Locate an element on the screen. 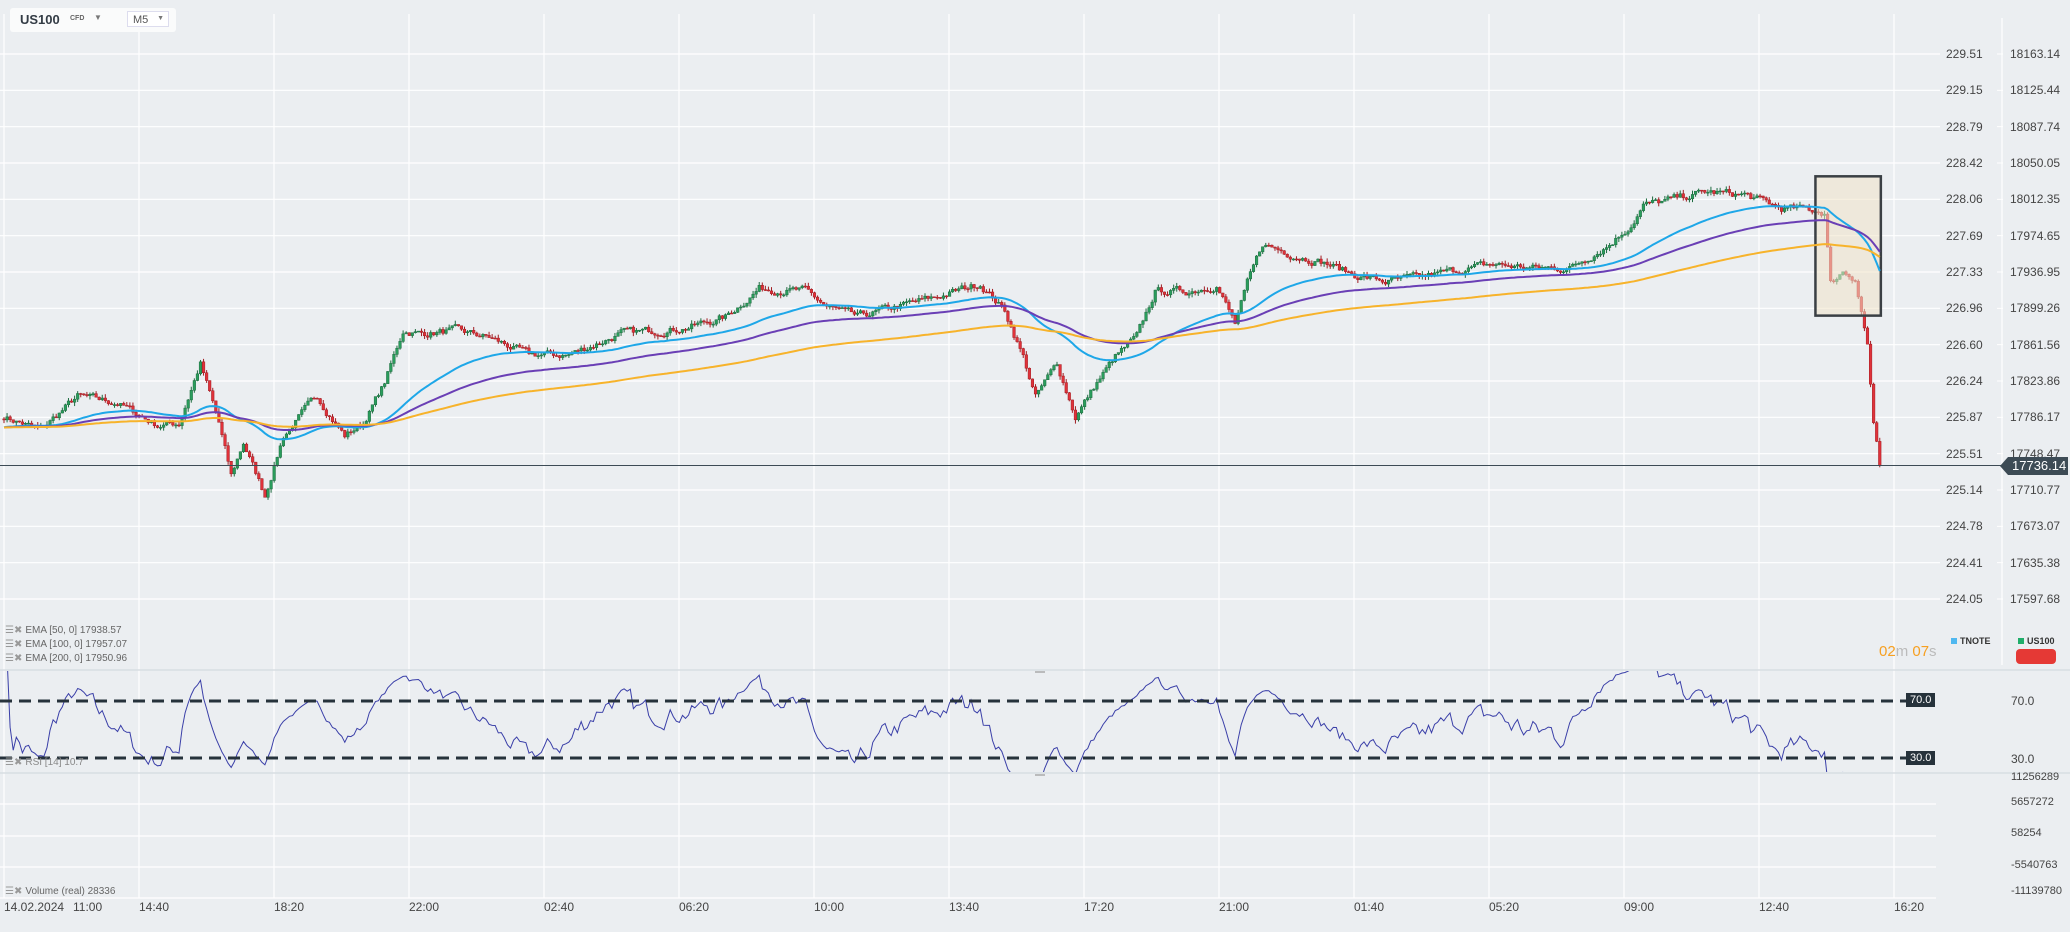 The width and height of the screenshot is (2070, 932). compare-legend-tnote: TNOTE is located at coordinates (1971, 641).